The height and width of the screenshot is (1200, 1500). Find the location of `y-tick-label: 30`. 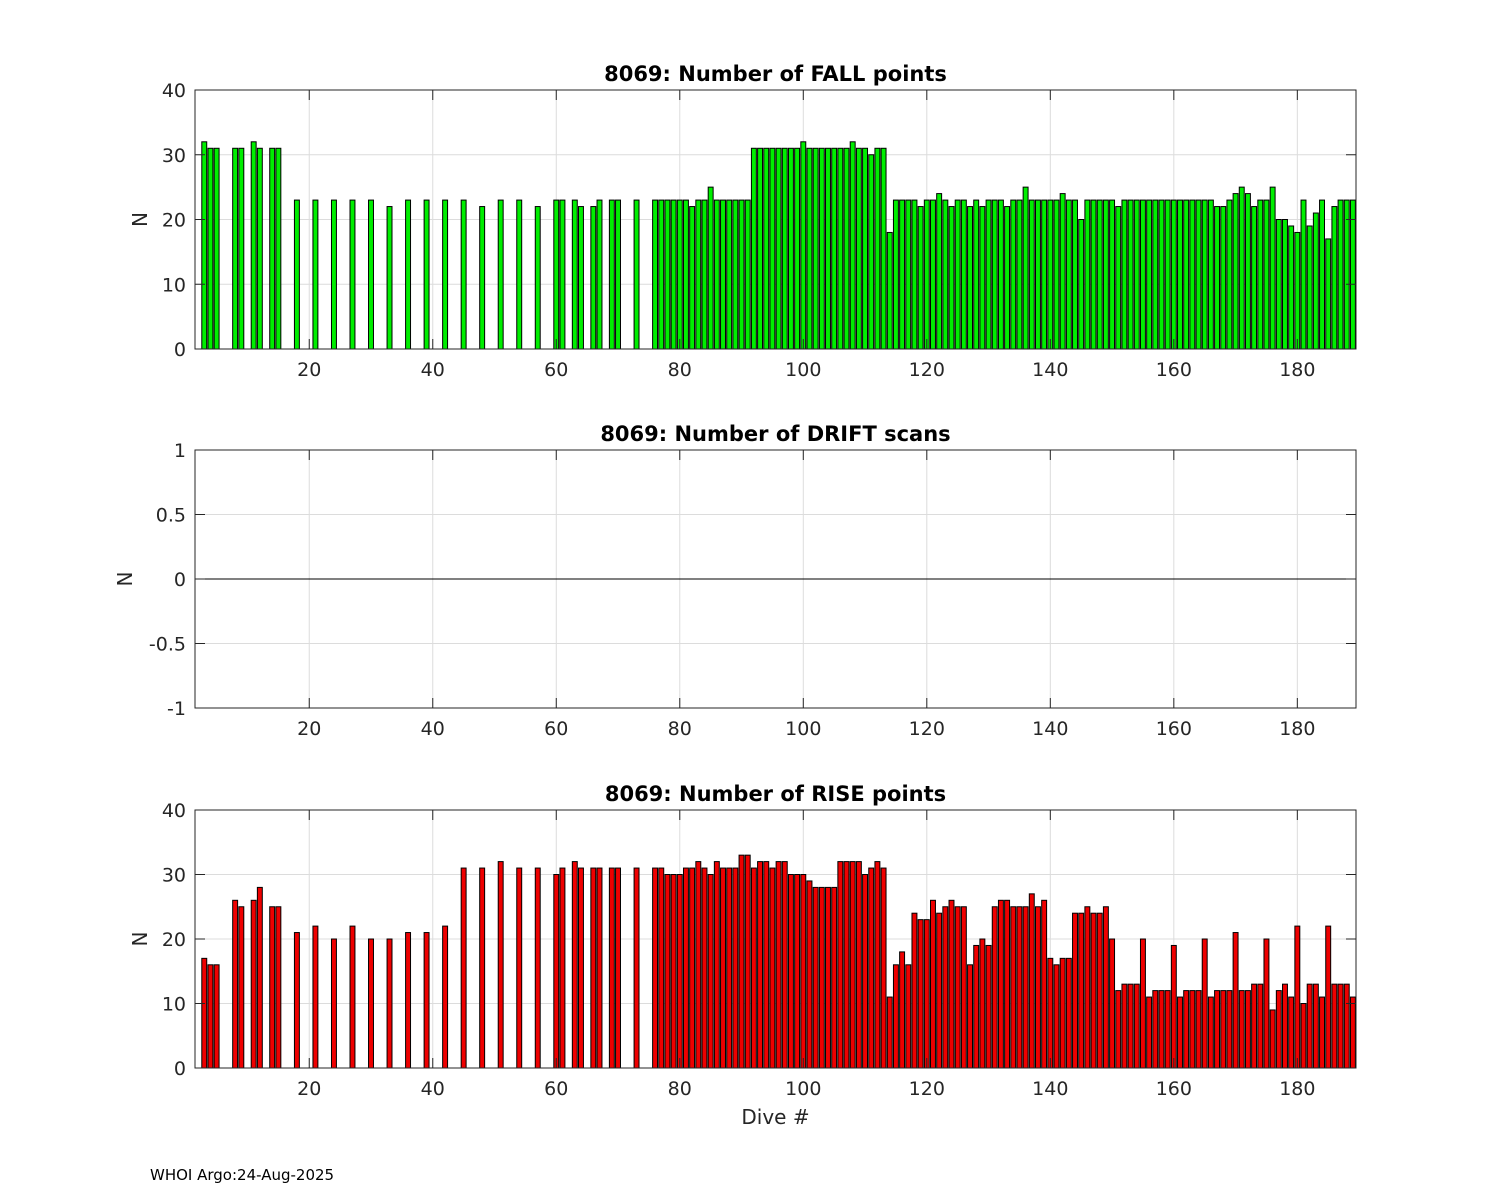

y-tick-label: 30 is located at coordinates (174, 876).